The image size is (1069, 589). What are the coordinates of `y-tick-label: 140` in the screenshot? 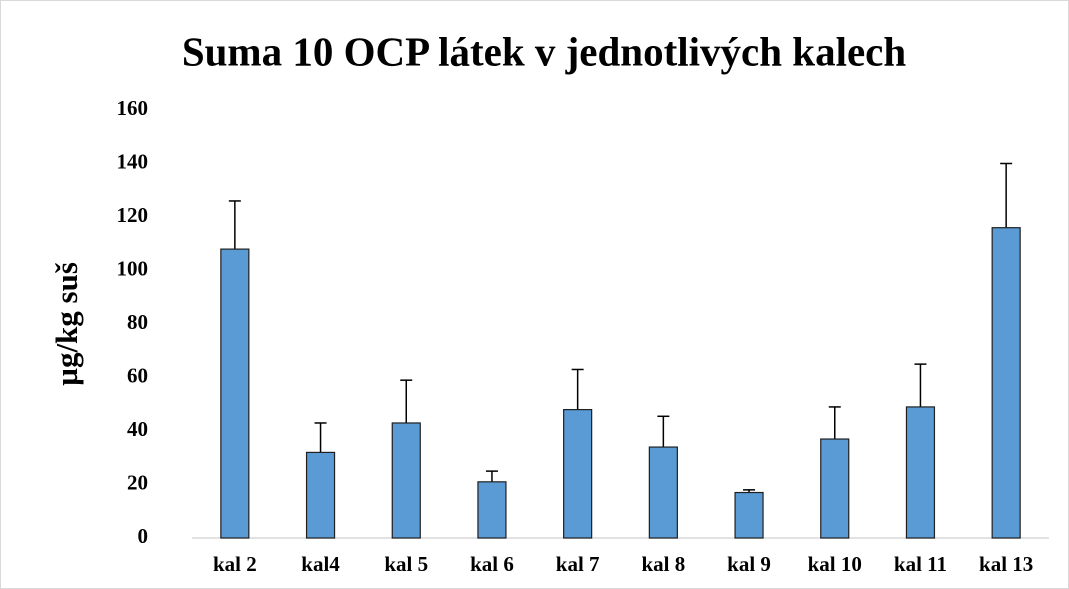 It's located at (133, 161).